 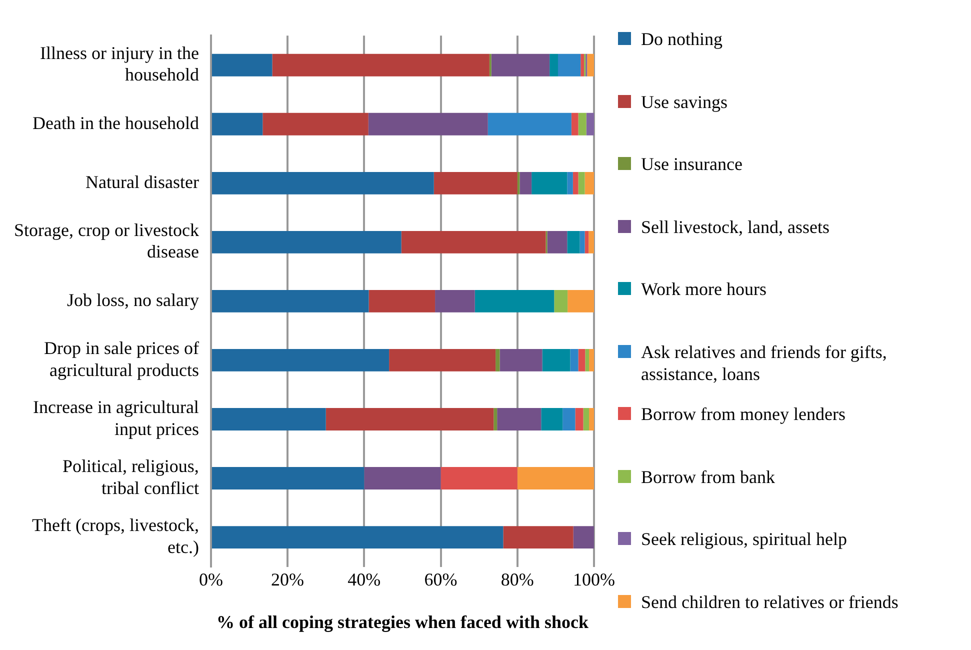 What do you see at coordinates (764, 362) in the screenshot?
I see `legend-label: Ask relatives and friends for gifts, assistance, loans` at bounding box center [764, 362].